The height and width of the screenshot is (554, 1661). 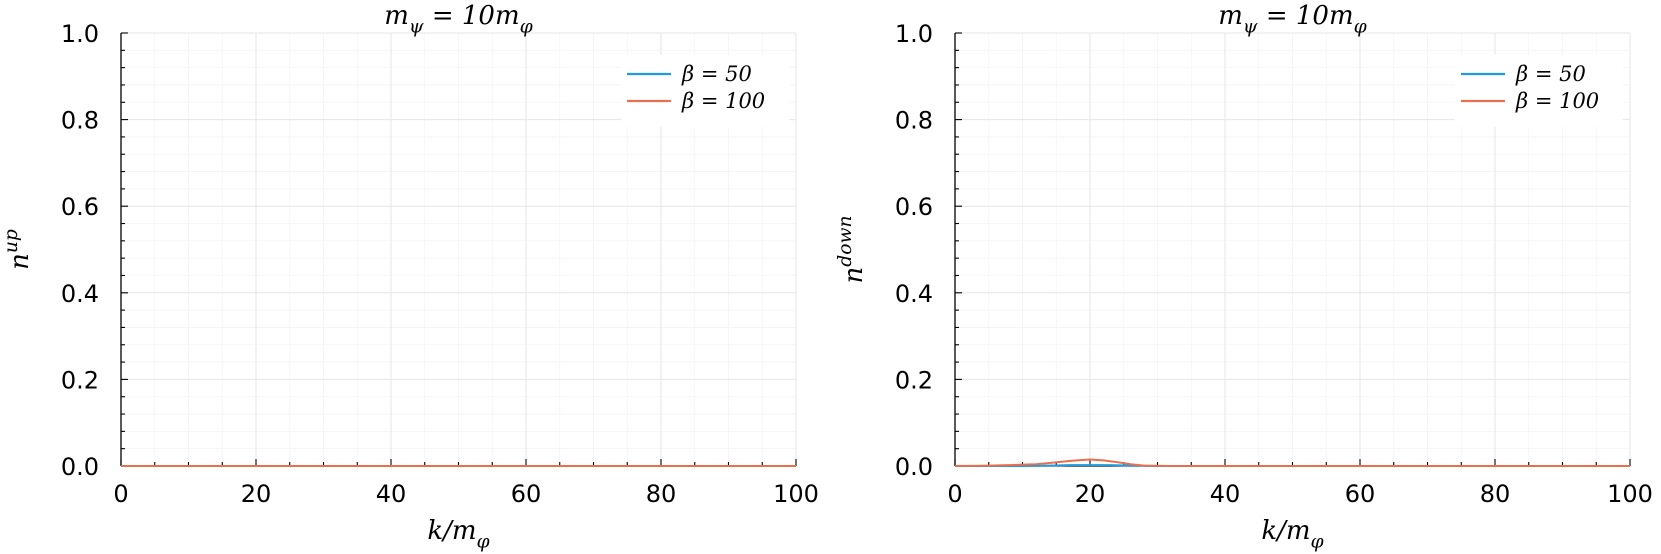 I want to click on y-axis-label: ndown, so click(x=852, y=249).